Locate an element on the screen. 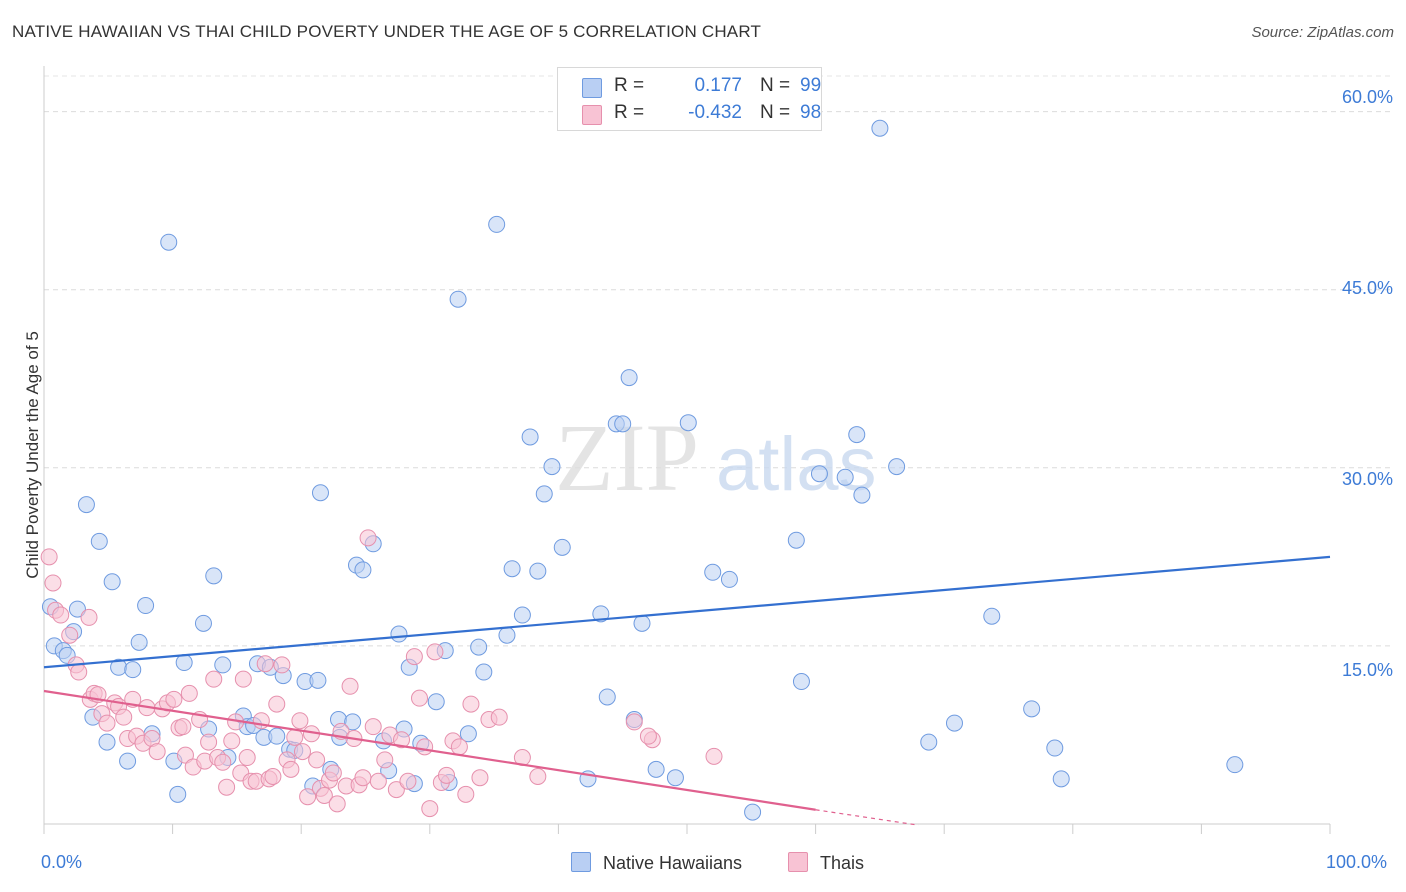  legend-label: Thais is located at coordinates (842, 863).